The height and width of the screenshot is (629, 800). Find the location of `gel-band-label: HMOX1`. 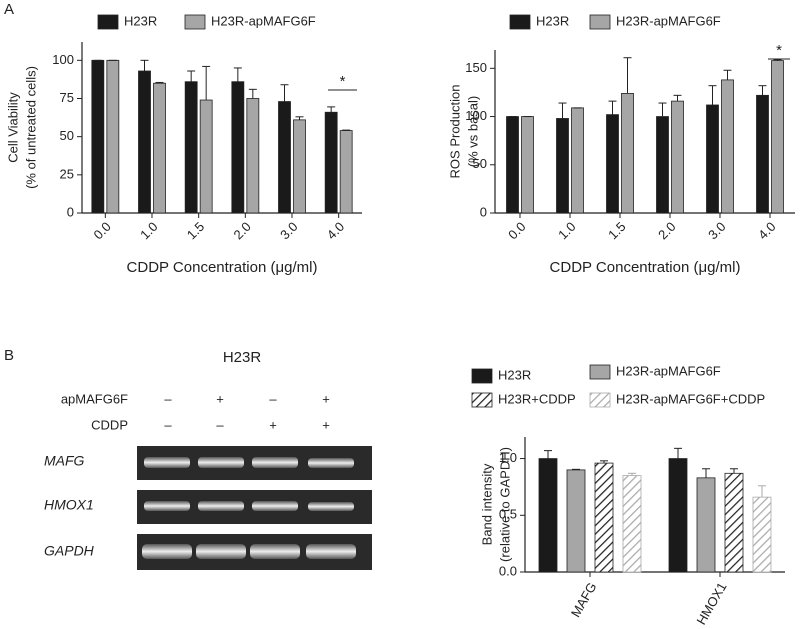

gel-band-label: HMOX1 is located at coordinates (69, 505).